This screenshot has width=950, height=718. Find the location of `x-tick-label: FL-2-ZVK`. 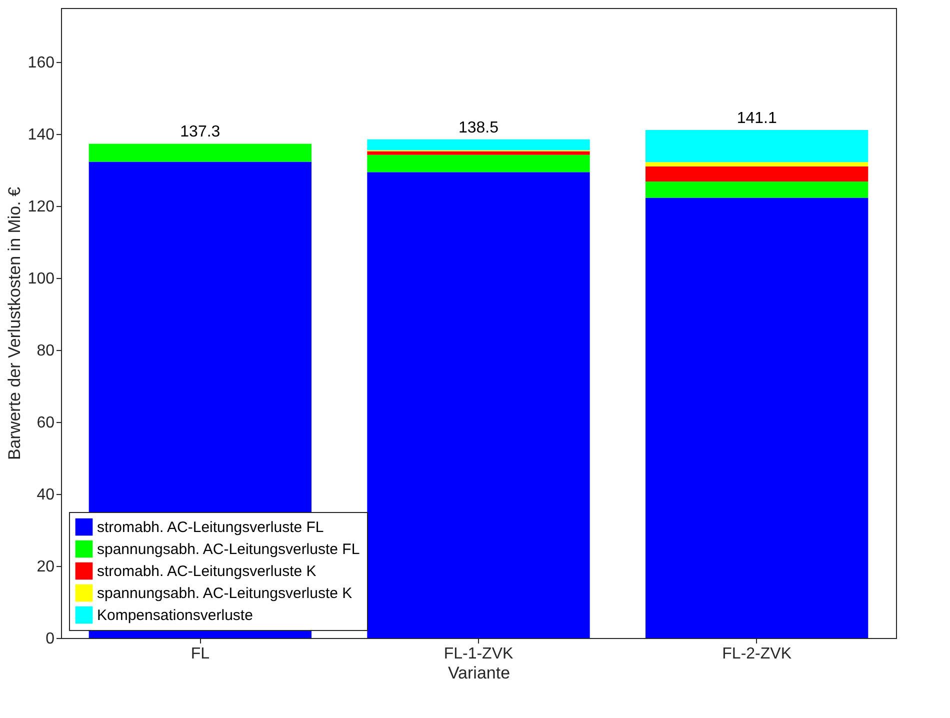

x-tick-label: FL-2-ZVK is located at coordinates (757, 654).